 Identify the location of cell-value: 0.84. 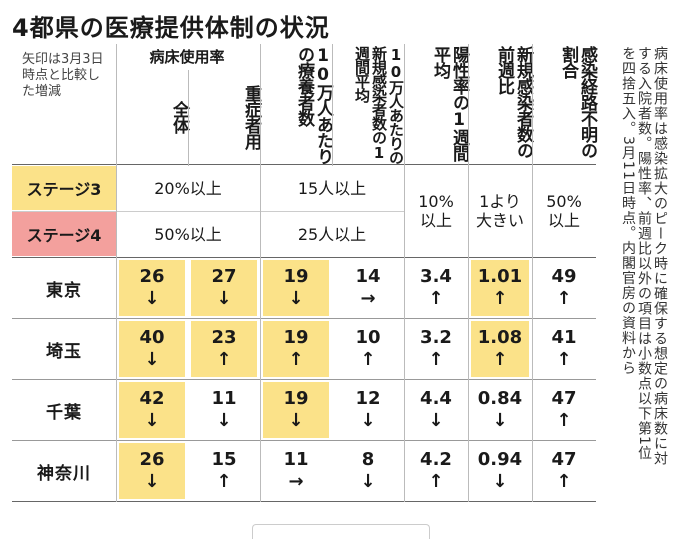
(500, 398).